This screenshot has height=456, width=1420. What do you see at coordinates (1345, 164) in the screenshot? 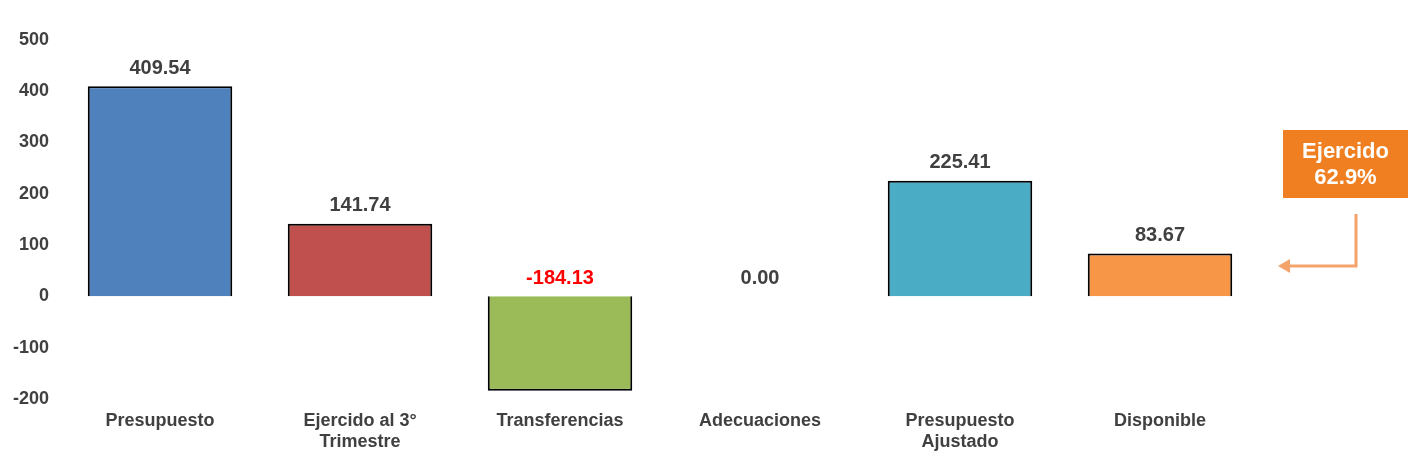
I see `text: Ejercido 62.9%` at bounding box center [1345, 164].